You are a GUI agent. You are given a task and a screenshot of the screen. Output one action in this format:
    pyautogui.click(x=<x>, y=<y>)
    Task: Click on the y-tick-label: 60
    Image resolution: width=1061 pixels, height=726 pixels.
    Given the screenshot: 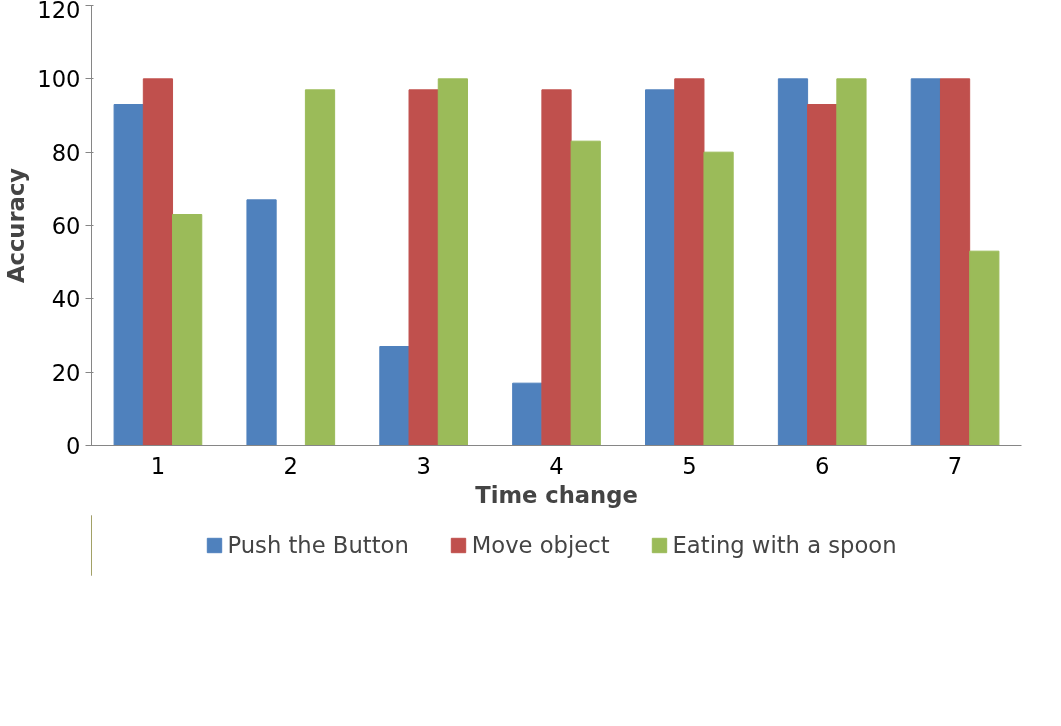 What is the action you would take?
    pyautogui.click(x=66, y=226)
    